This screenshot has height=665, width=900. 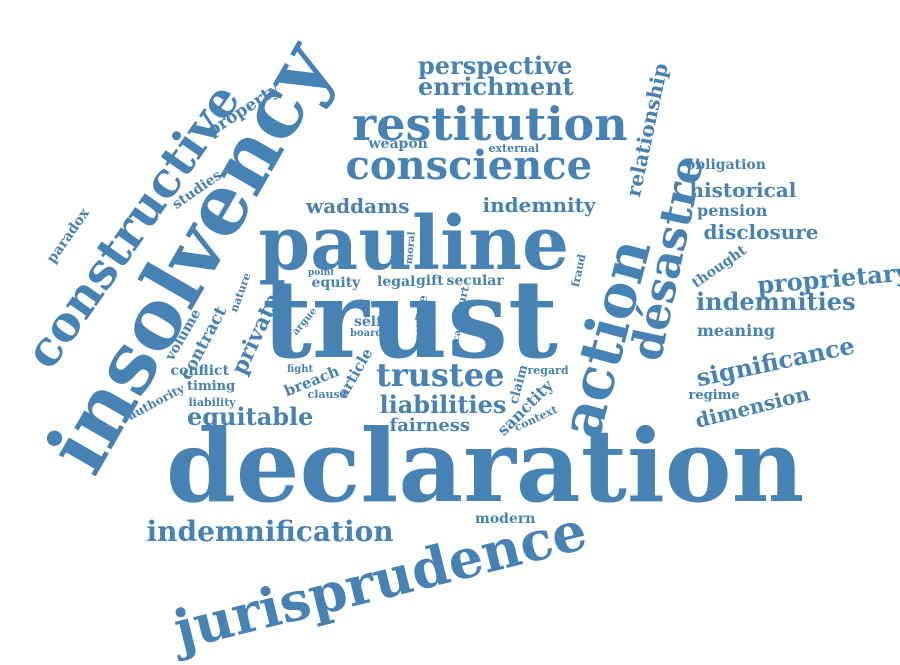 I want to click on word: modern, so click(x=505, y=519).